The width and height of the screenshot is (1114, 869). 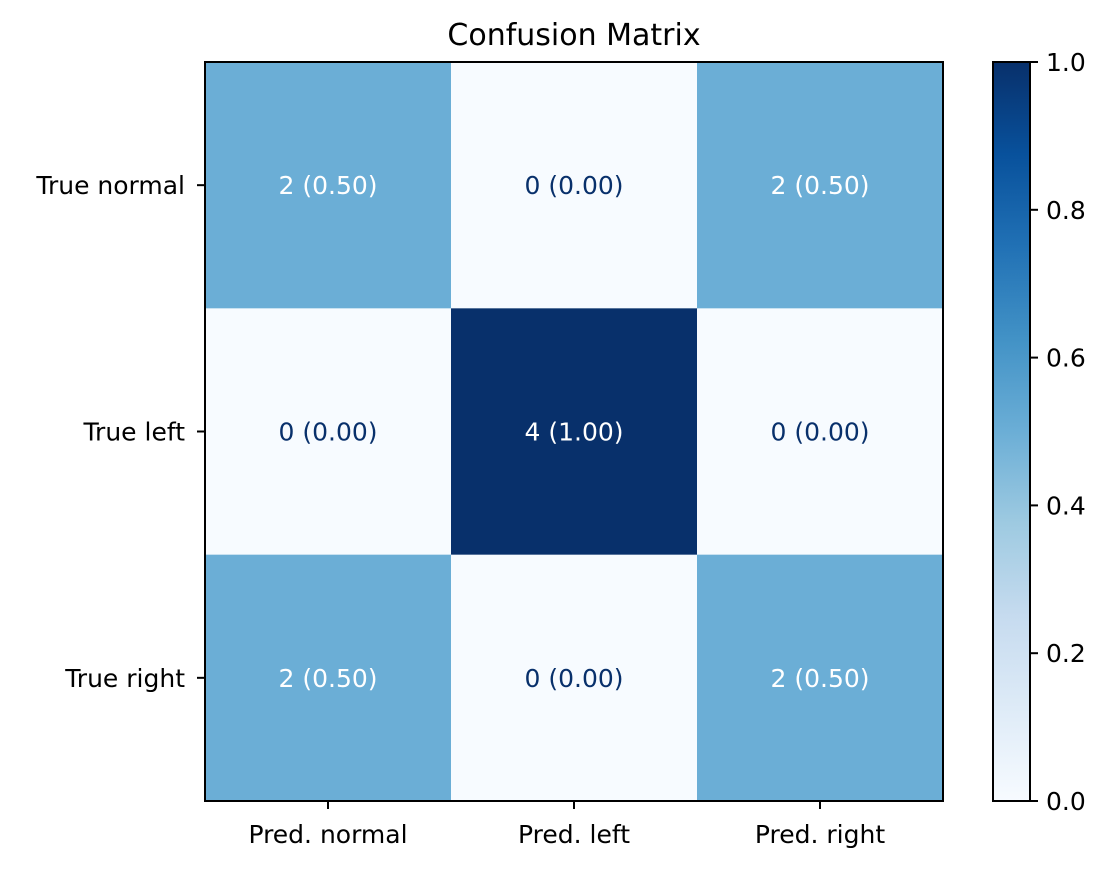 I want to click on heatmap-cell-r2-c0, so click(x=328, y=678).